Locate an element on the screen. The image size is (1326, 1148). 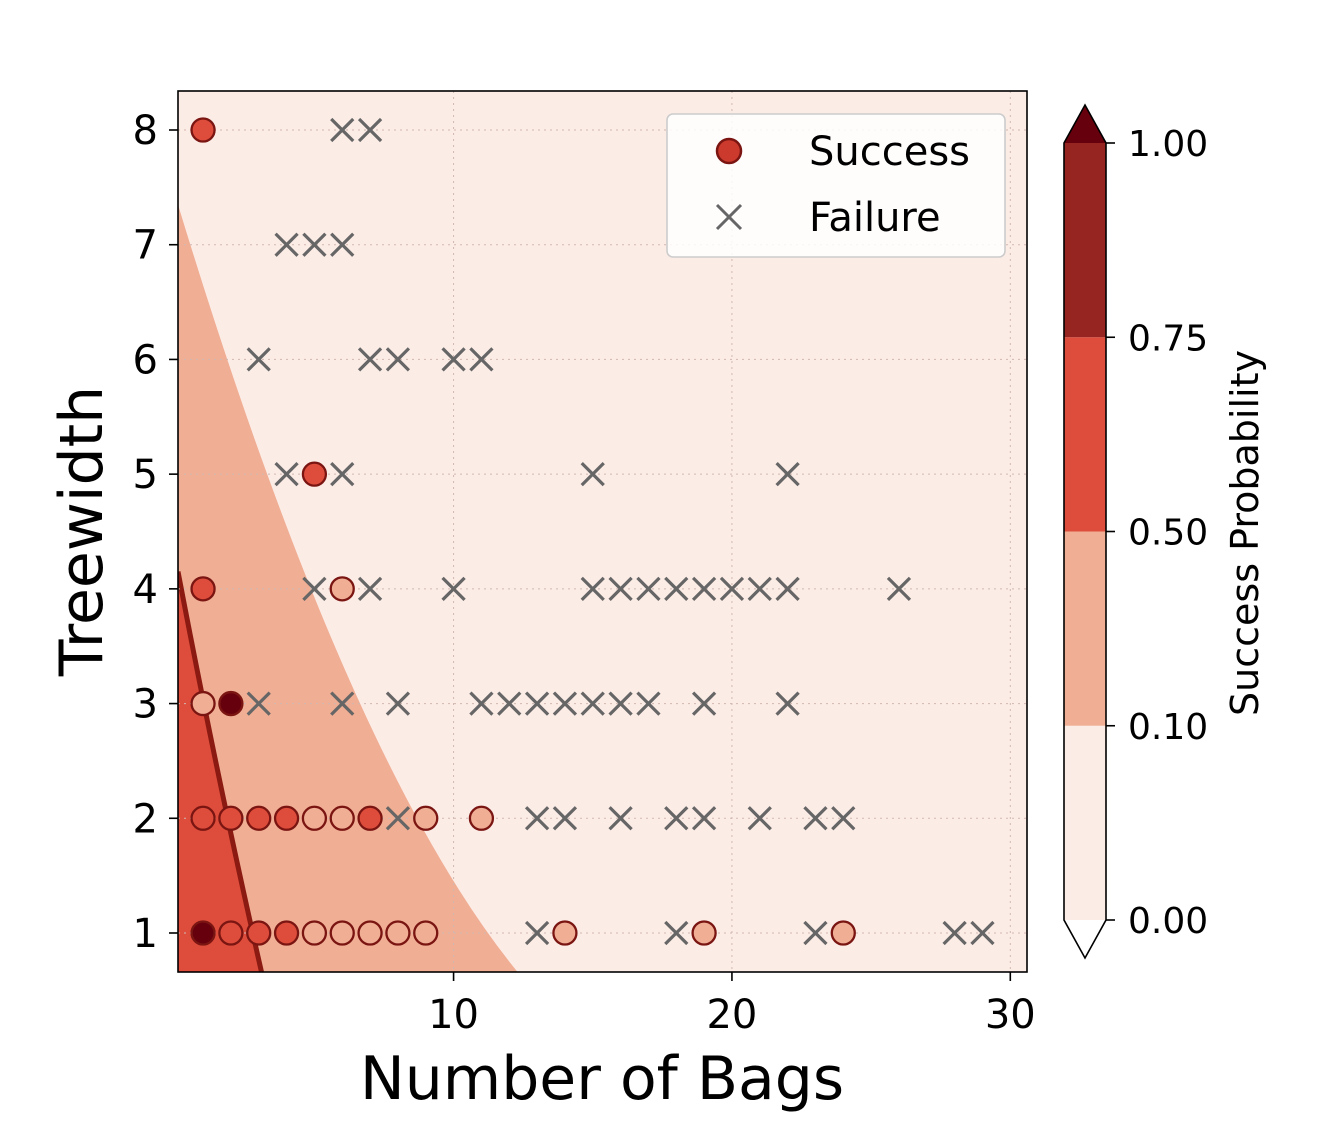
y-tick-label: 3 is located at coordinates (145, 705).